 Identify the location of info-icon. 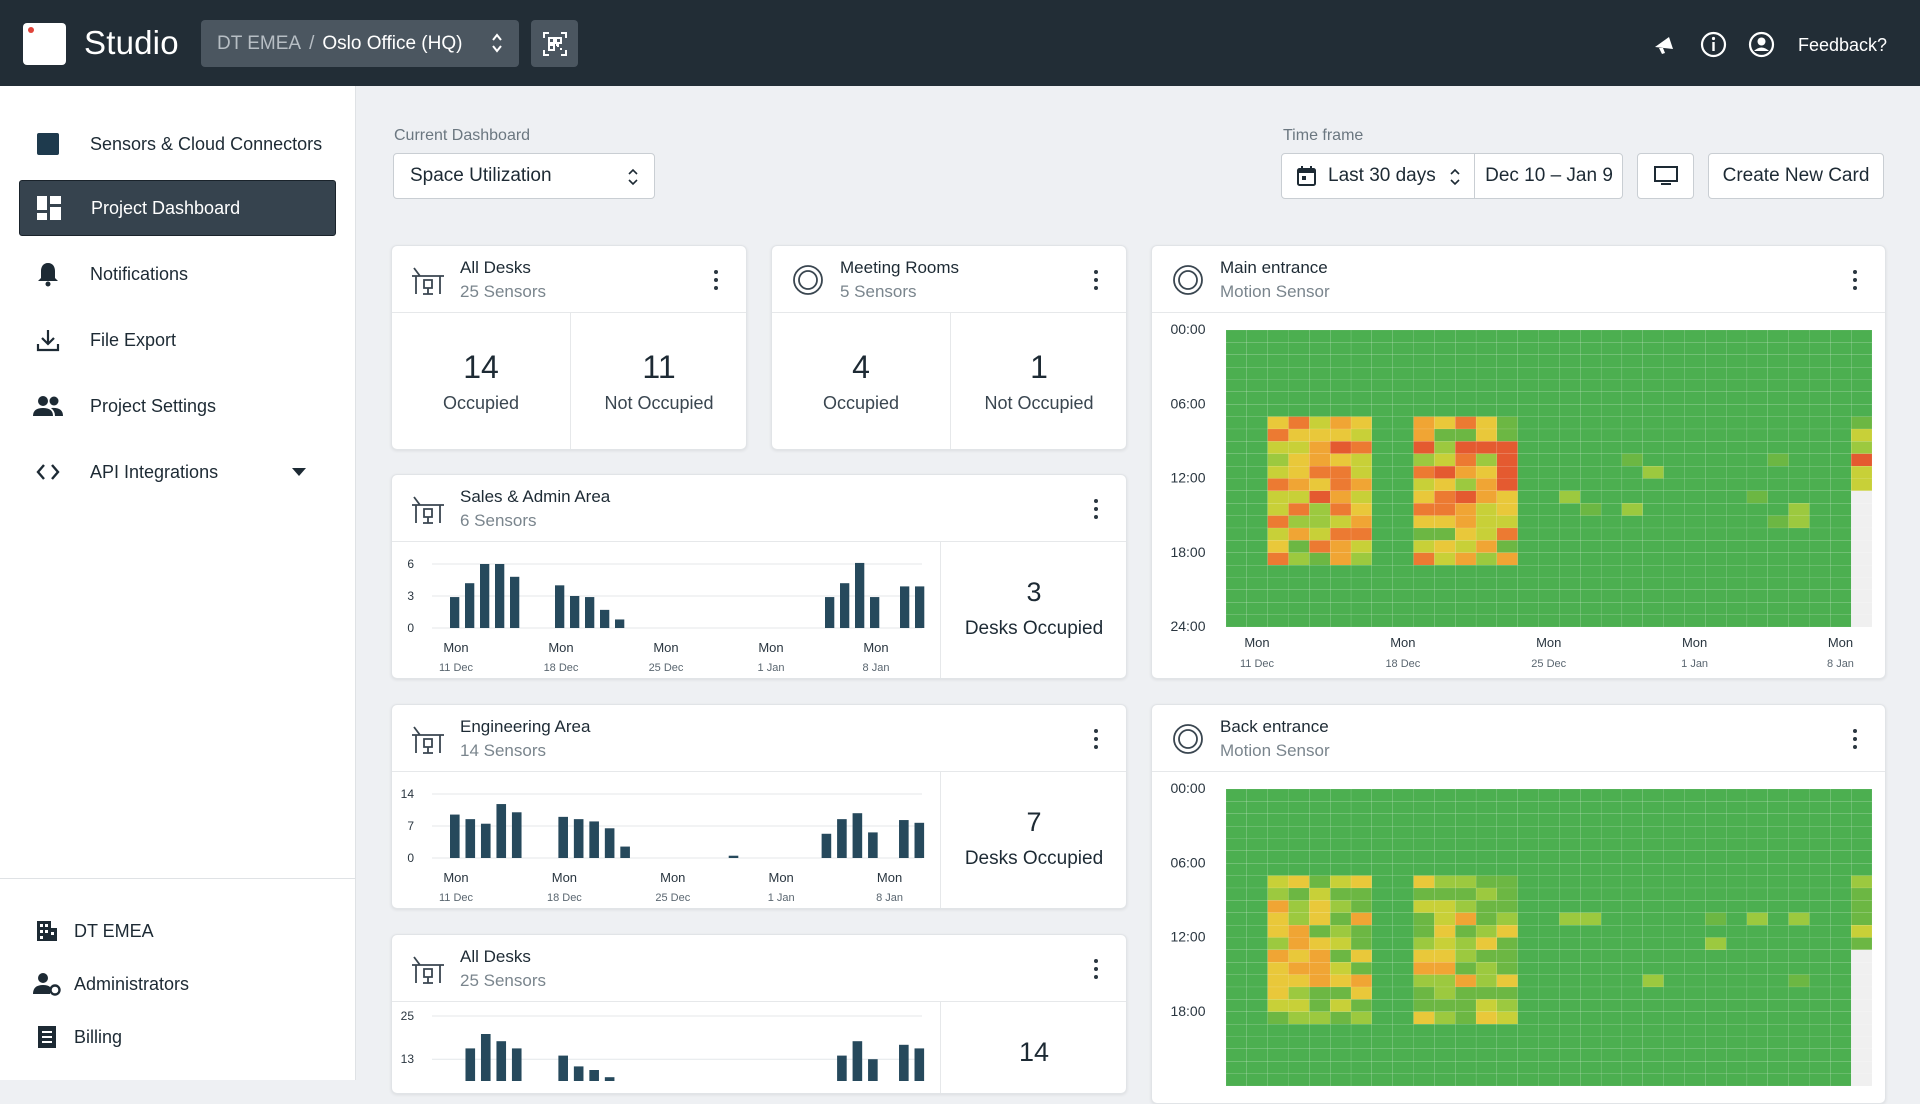
(1713, 44).